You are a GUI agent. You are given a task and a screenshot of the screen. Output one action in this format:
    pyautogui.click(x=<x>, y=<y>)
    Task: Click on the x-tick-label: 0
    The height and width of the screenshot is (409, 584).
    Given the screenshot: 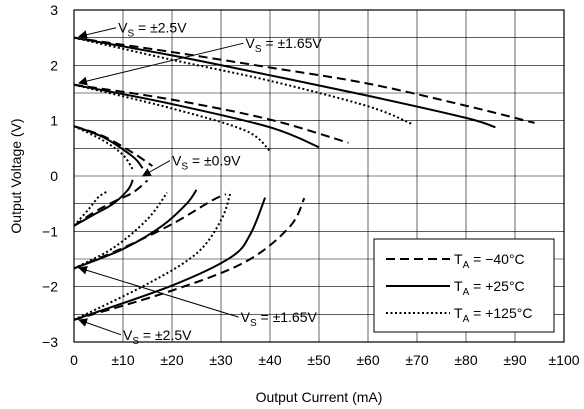 What is the action you would take?
    pyautogui.click(x=74, y=360)
    